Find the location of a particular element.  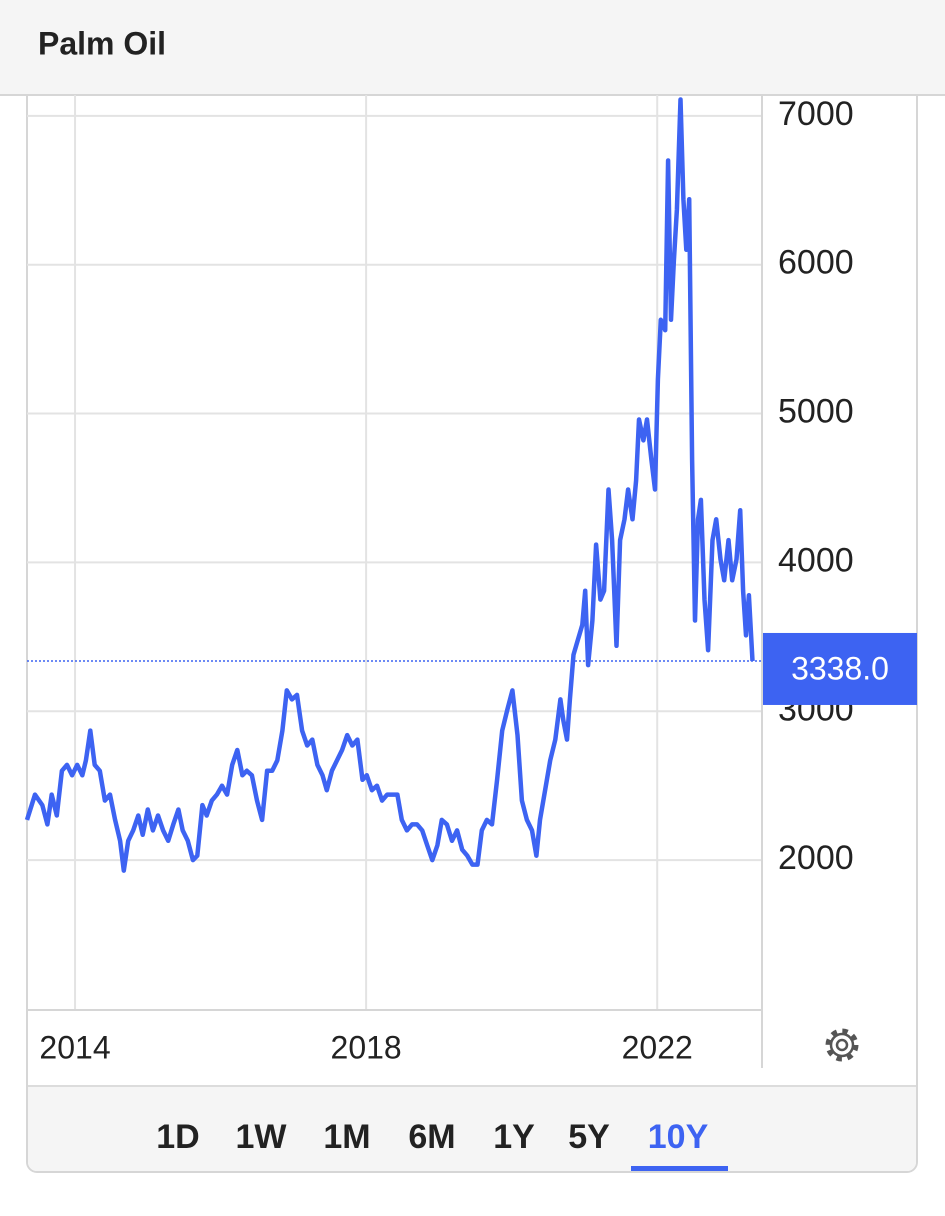

range-button: 1Y is located at coordinates (514, 1137).